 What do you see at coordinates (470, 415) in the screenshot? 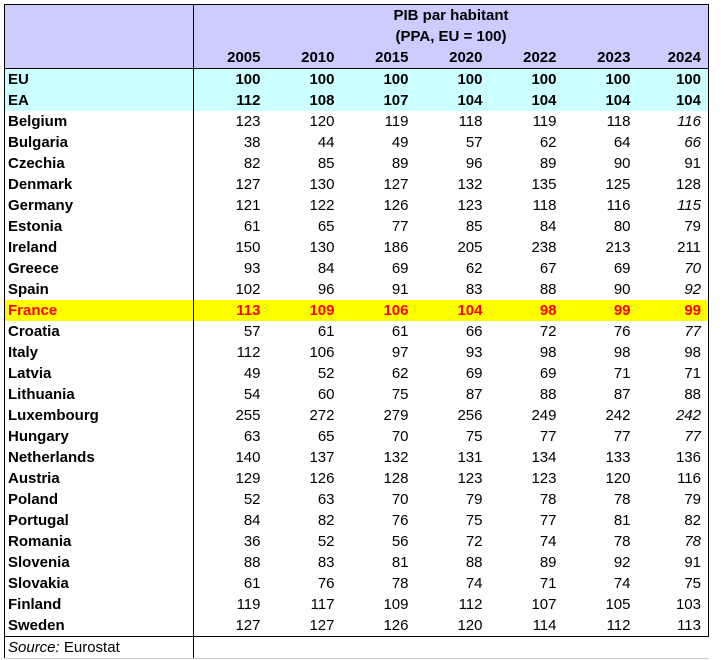
I see `value-cell: 256` at bounding box center [470, 415].